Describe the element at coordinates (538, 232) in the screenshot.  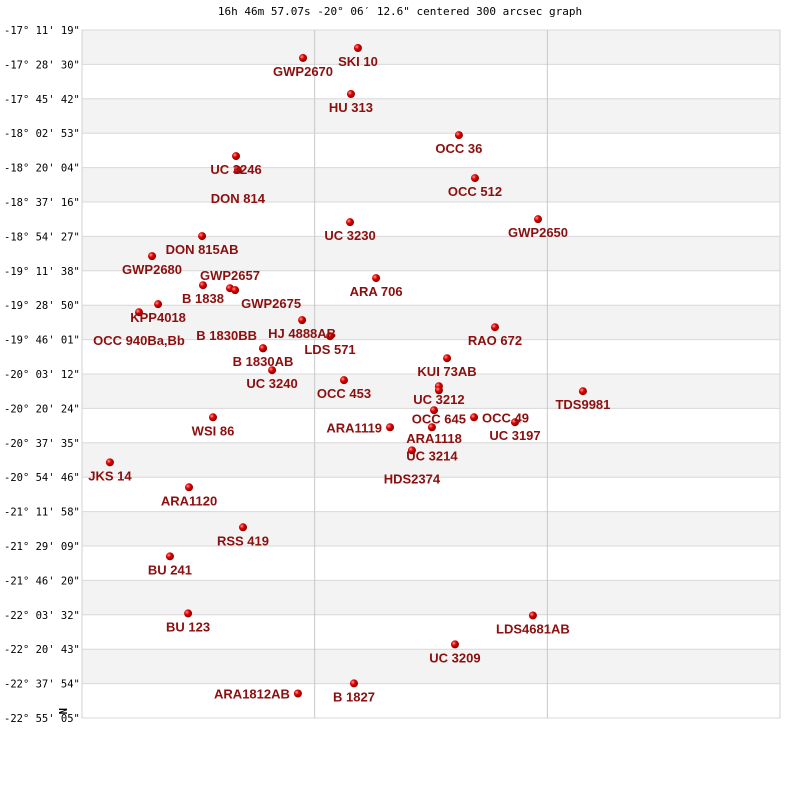
I see `star-label: GWP2650` at that location.